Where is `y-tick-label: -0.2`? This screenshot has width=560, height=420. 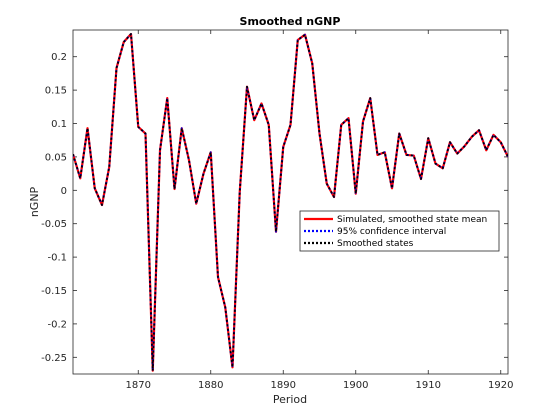
y-tick-label: -0.2 is located at coordinates (57, 324).